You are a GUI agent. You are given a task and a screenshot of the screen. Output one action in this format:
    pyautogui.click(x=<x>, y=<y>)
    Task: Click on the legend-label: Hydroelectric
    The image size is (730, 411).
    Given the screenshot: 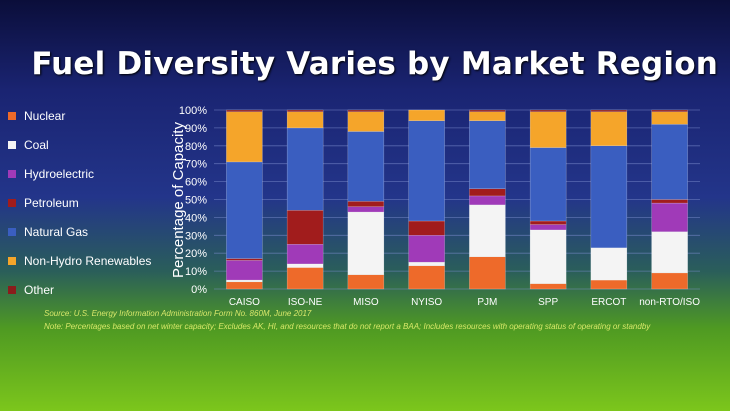 What is the action you would take?
    pyautogui.click(x=59, y=174)
    